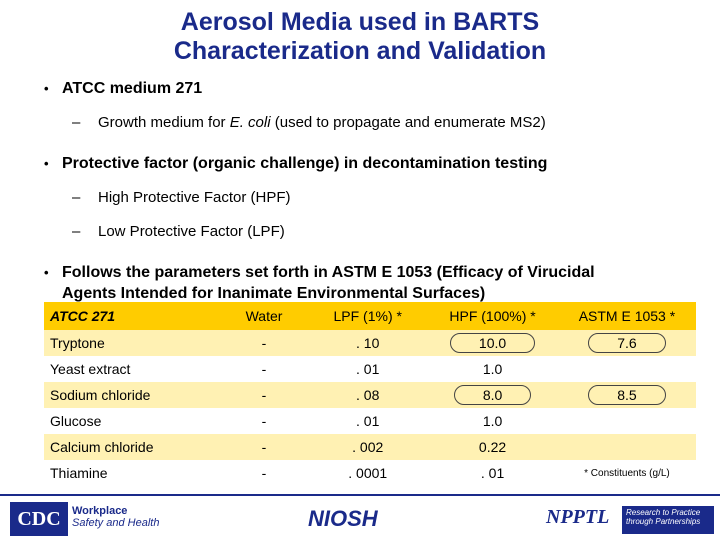 The image size is (720, 542). What do you see at coordinates (492, 473) in the screenshot?
I see `cell-hpf: . 01` at bounding box center [492, 473].